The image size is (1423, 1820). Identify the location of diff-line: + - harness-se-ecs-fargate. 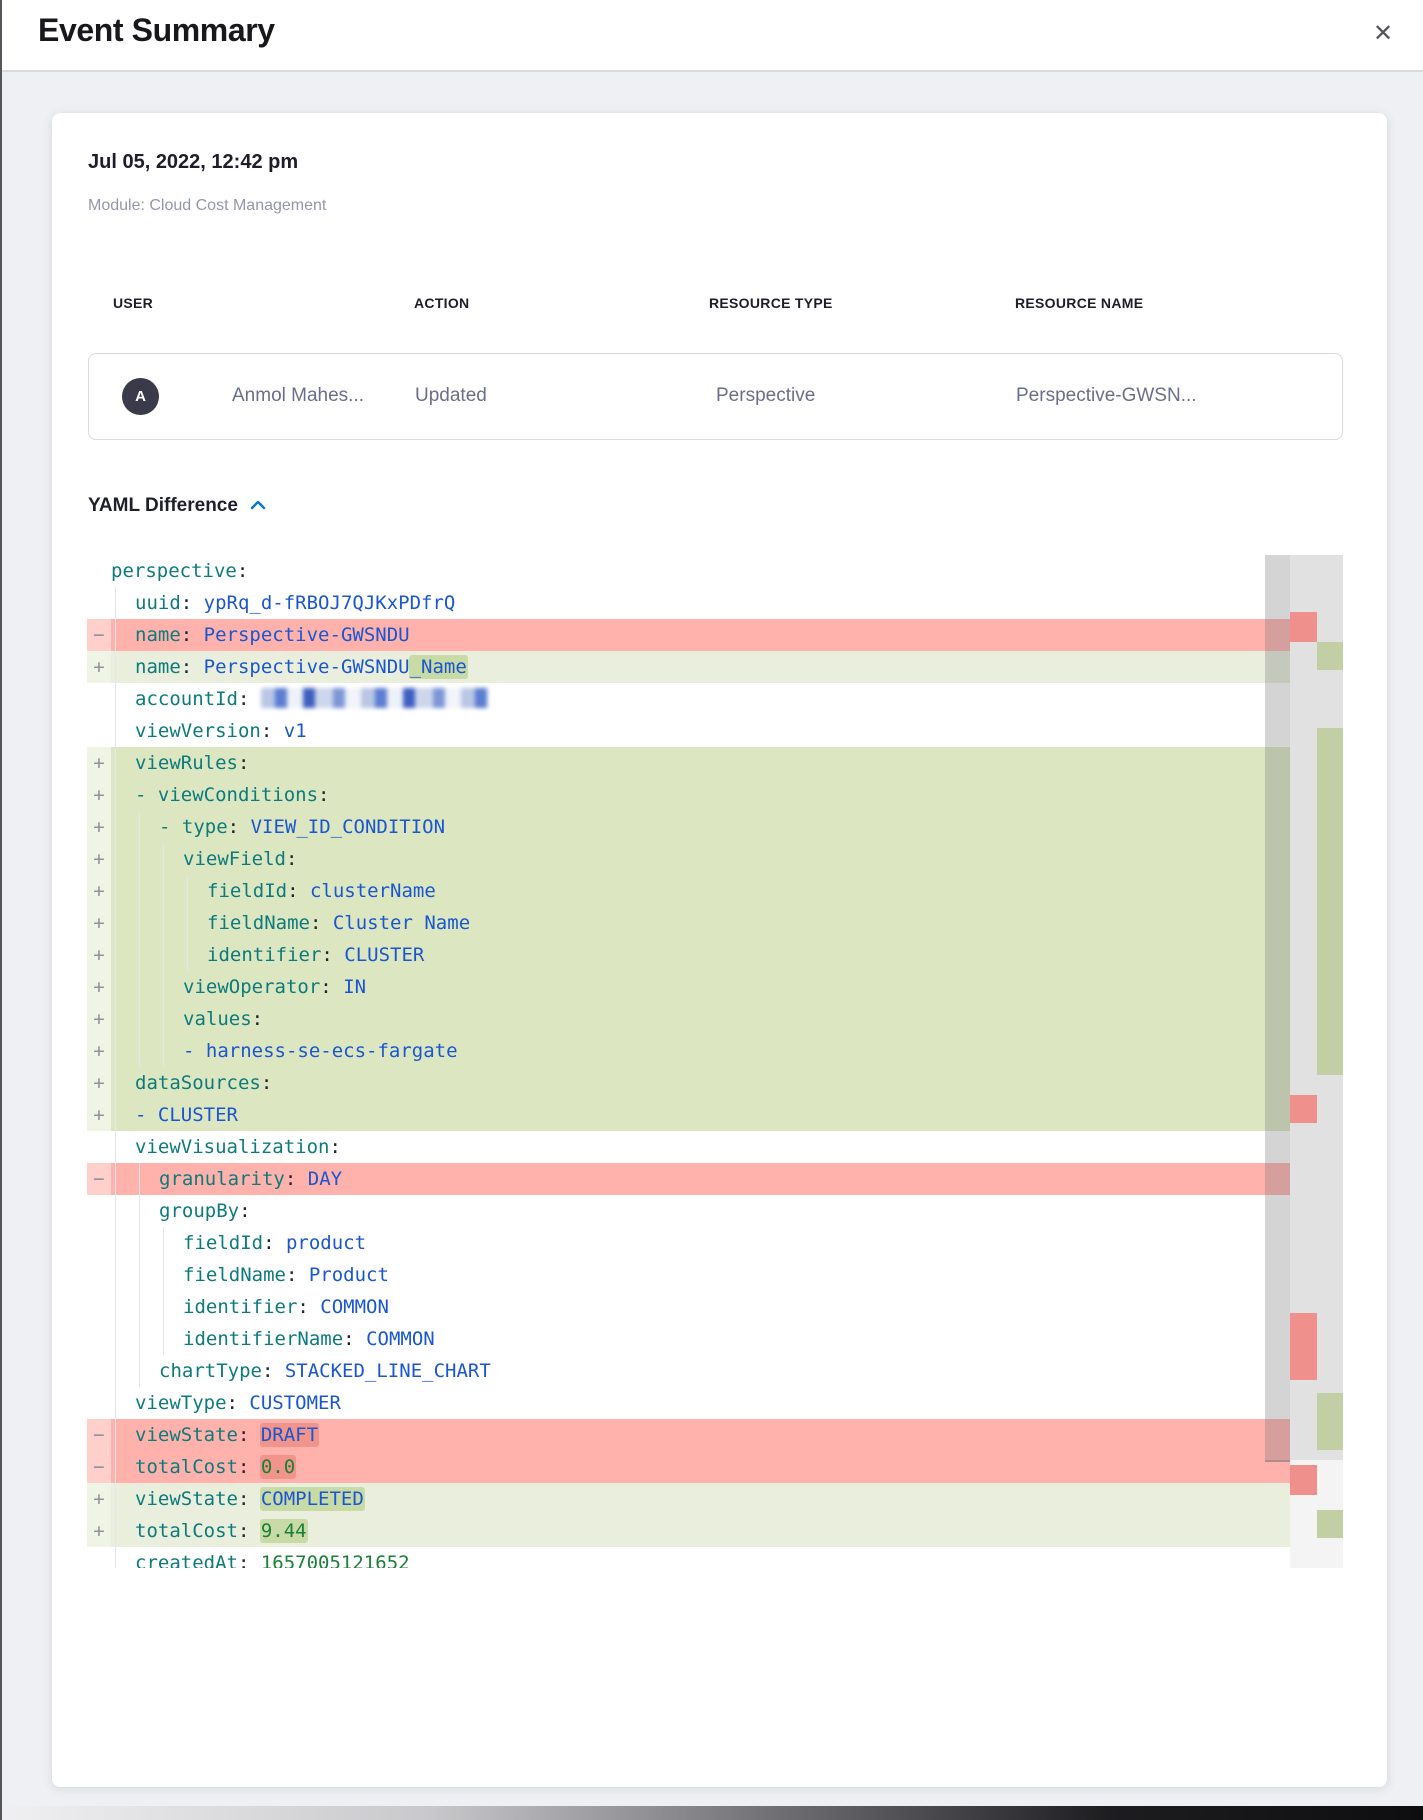
(688, 1051).